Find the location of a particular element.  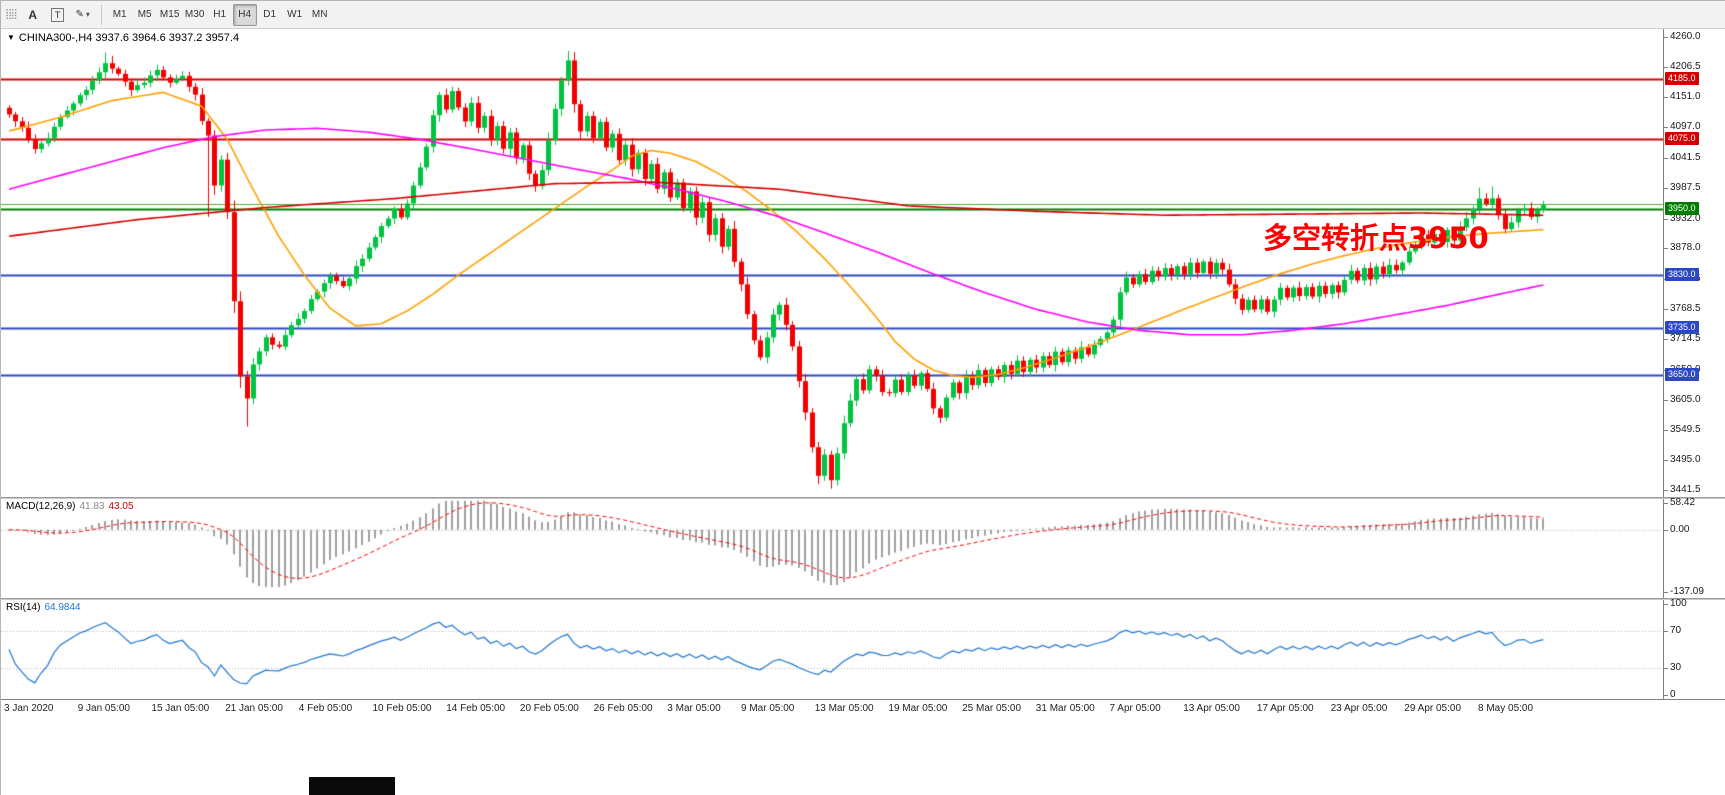

tf-button-m1: M1 is located at coordinates (119, 14).